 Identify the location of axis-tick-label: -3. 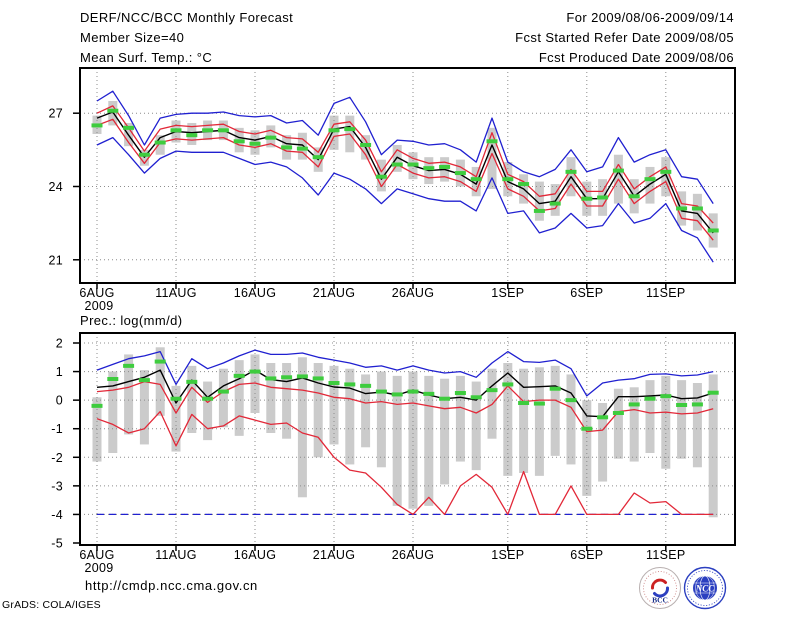
(57, 486).